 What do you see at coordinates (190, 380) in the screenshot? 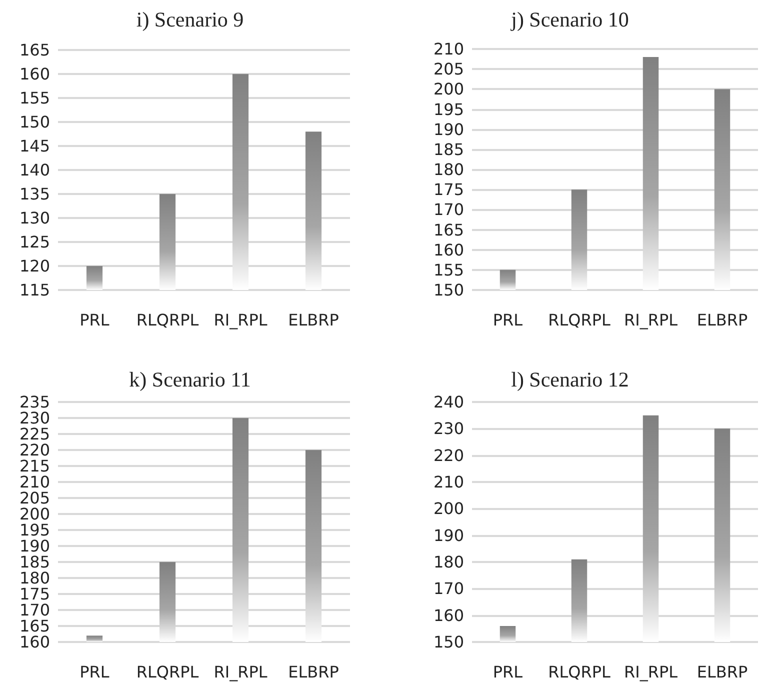
I see `chart-title: k) Scenario 11` at bounding box center [190, 380].